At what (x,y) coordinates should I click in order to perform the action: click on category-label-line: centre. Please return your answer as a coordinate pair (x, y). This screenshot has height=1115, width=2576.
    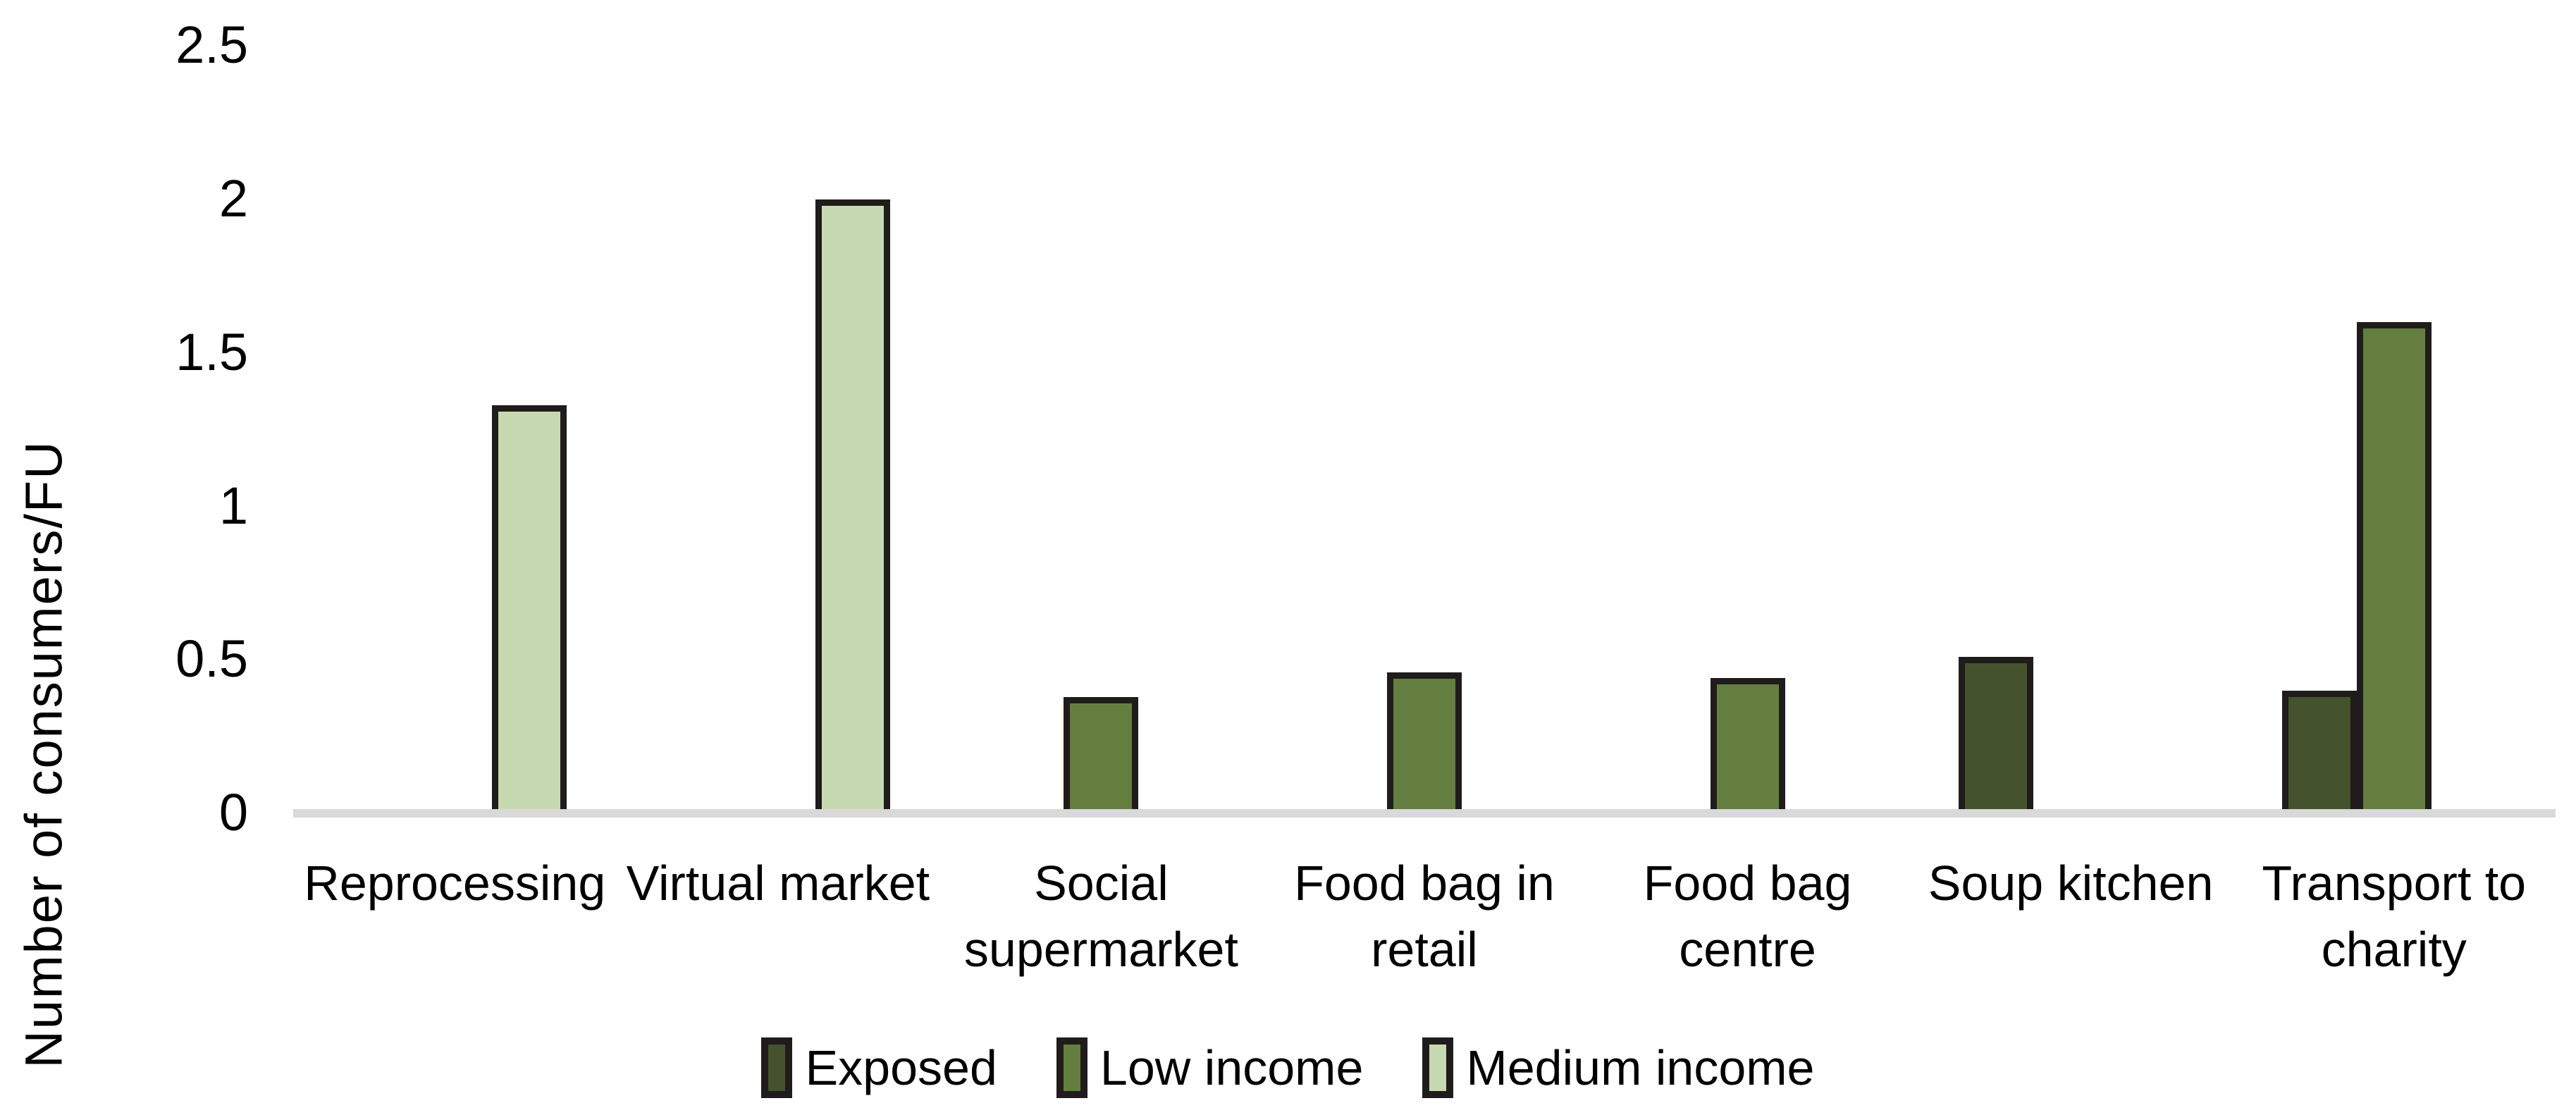
    Looking at the image, I should click on (1747, 949).